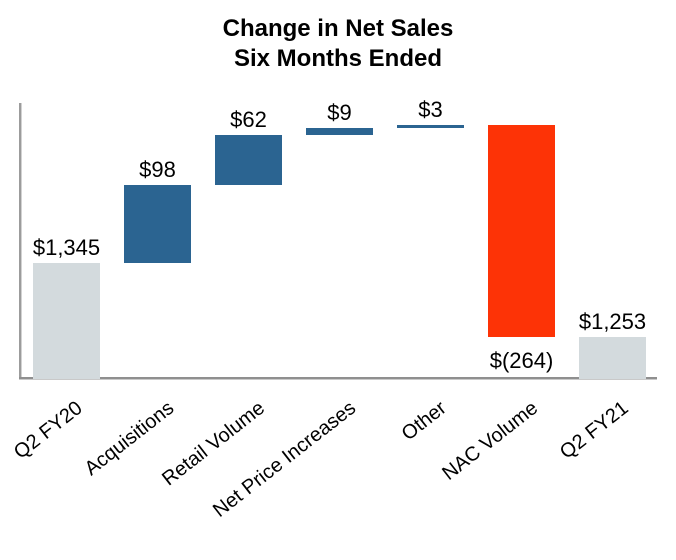 The height and width of the screenshot is (560, 676). I want to click on value-label-q2-fy21: $1,253, so click(612, 321).